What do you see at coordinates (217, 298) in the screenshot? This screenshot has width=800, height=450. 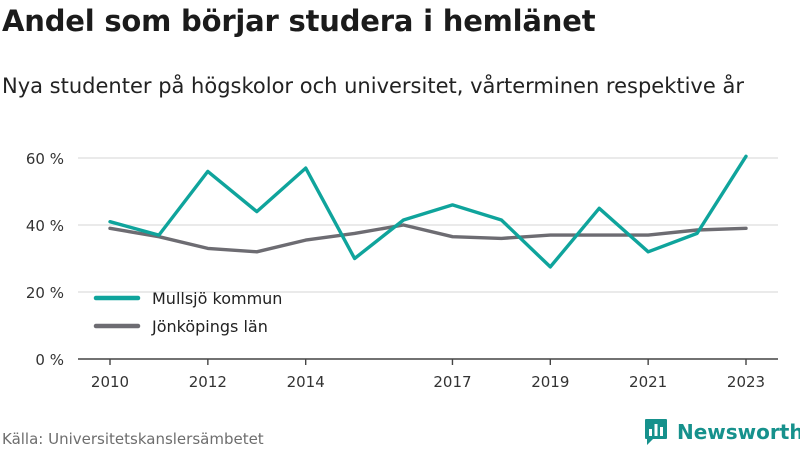 I see `legend-label: Mullsjö kommun` at bounding box center [217, 298].